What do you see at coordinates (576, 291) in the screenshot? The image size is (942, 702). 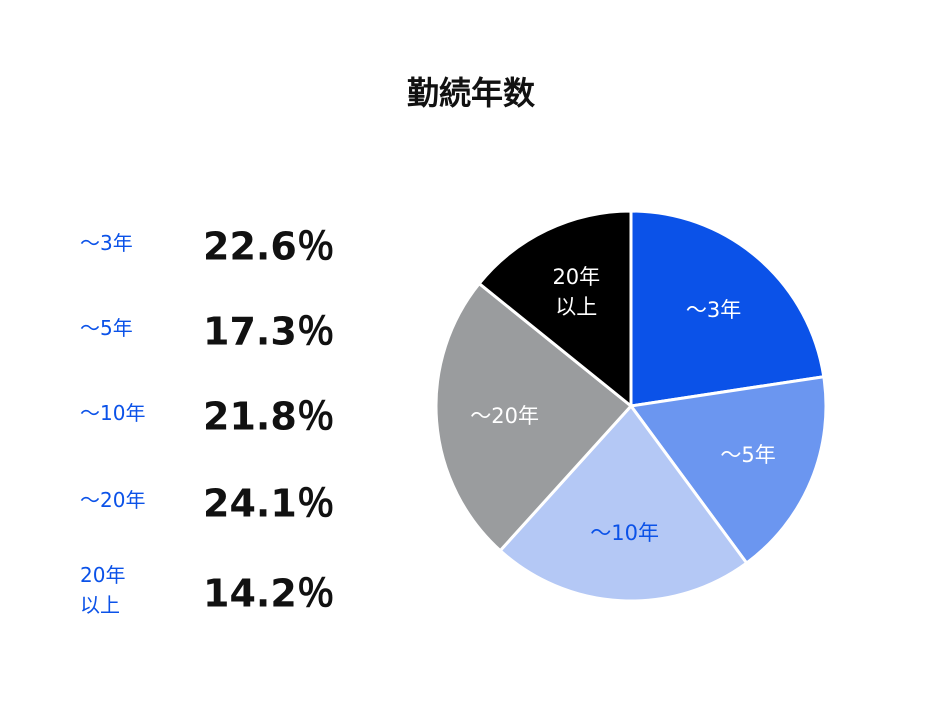 I see `slice-label: 20年 以上` at bounding box center [576, 291].